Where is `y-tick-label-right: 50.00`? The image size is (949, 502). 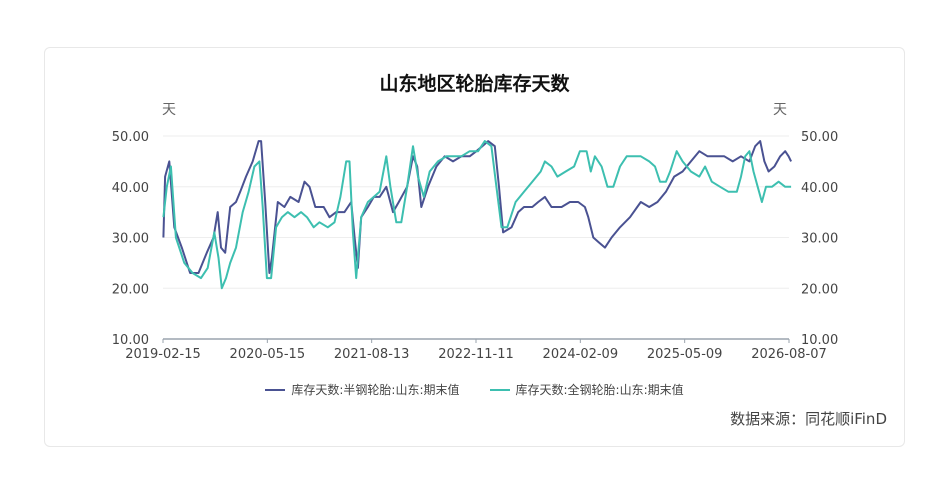 y-tick-label-right: 50.00 is located at coordinates (819, 137).